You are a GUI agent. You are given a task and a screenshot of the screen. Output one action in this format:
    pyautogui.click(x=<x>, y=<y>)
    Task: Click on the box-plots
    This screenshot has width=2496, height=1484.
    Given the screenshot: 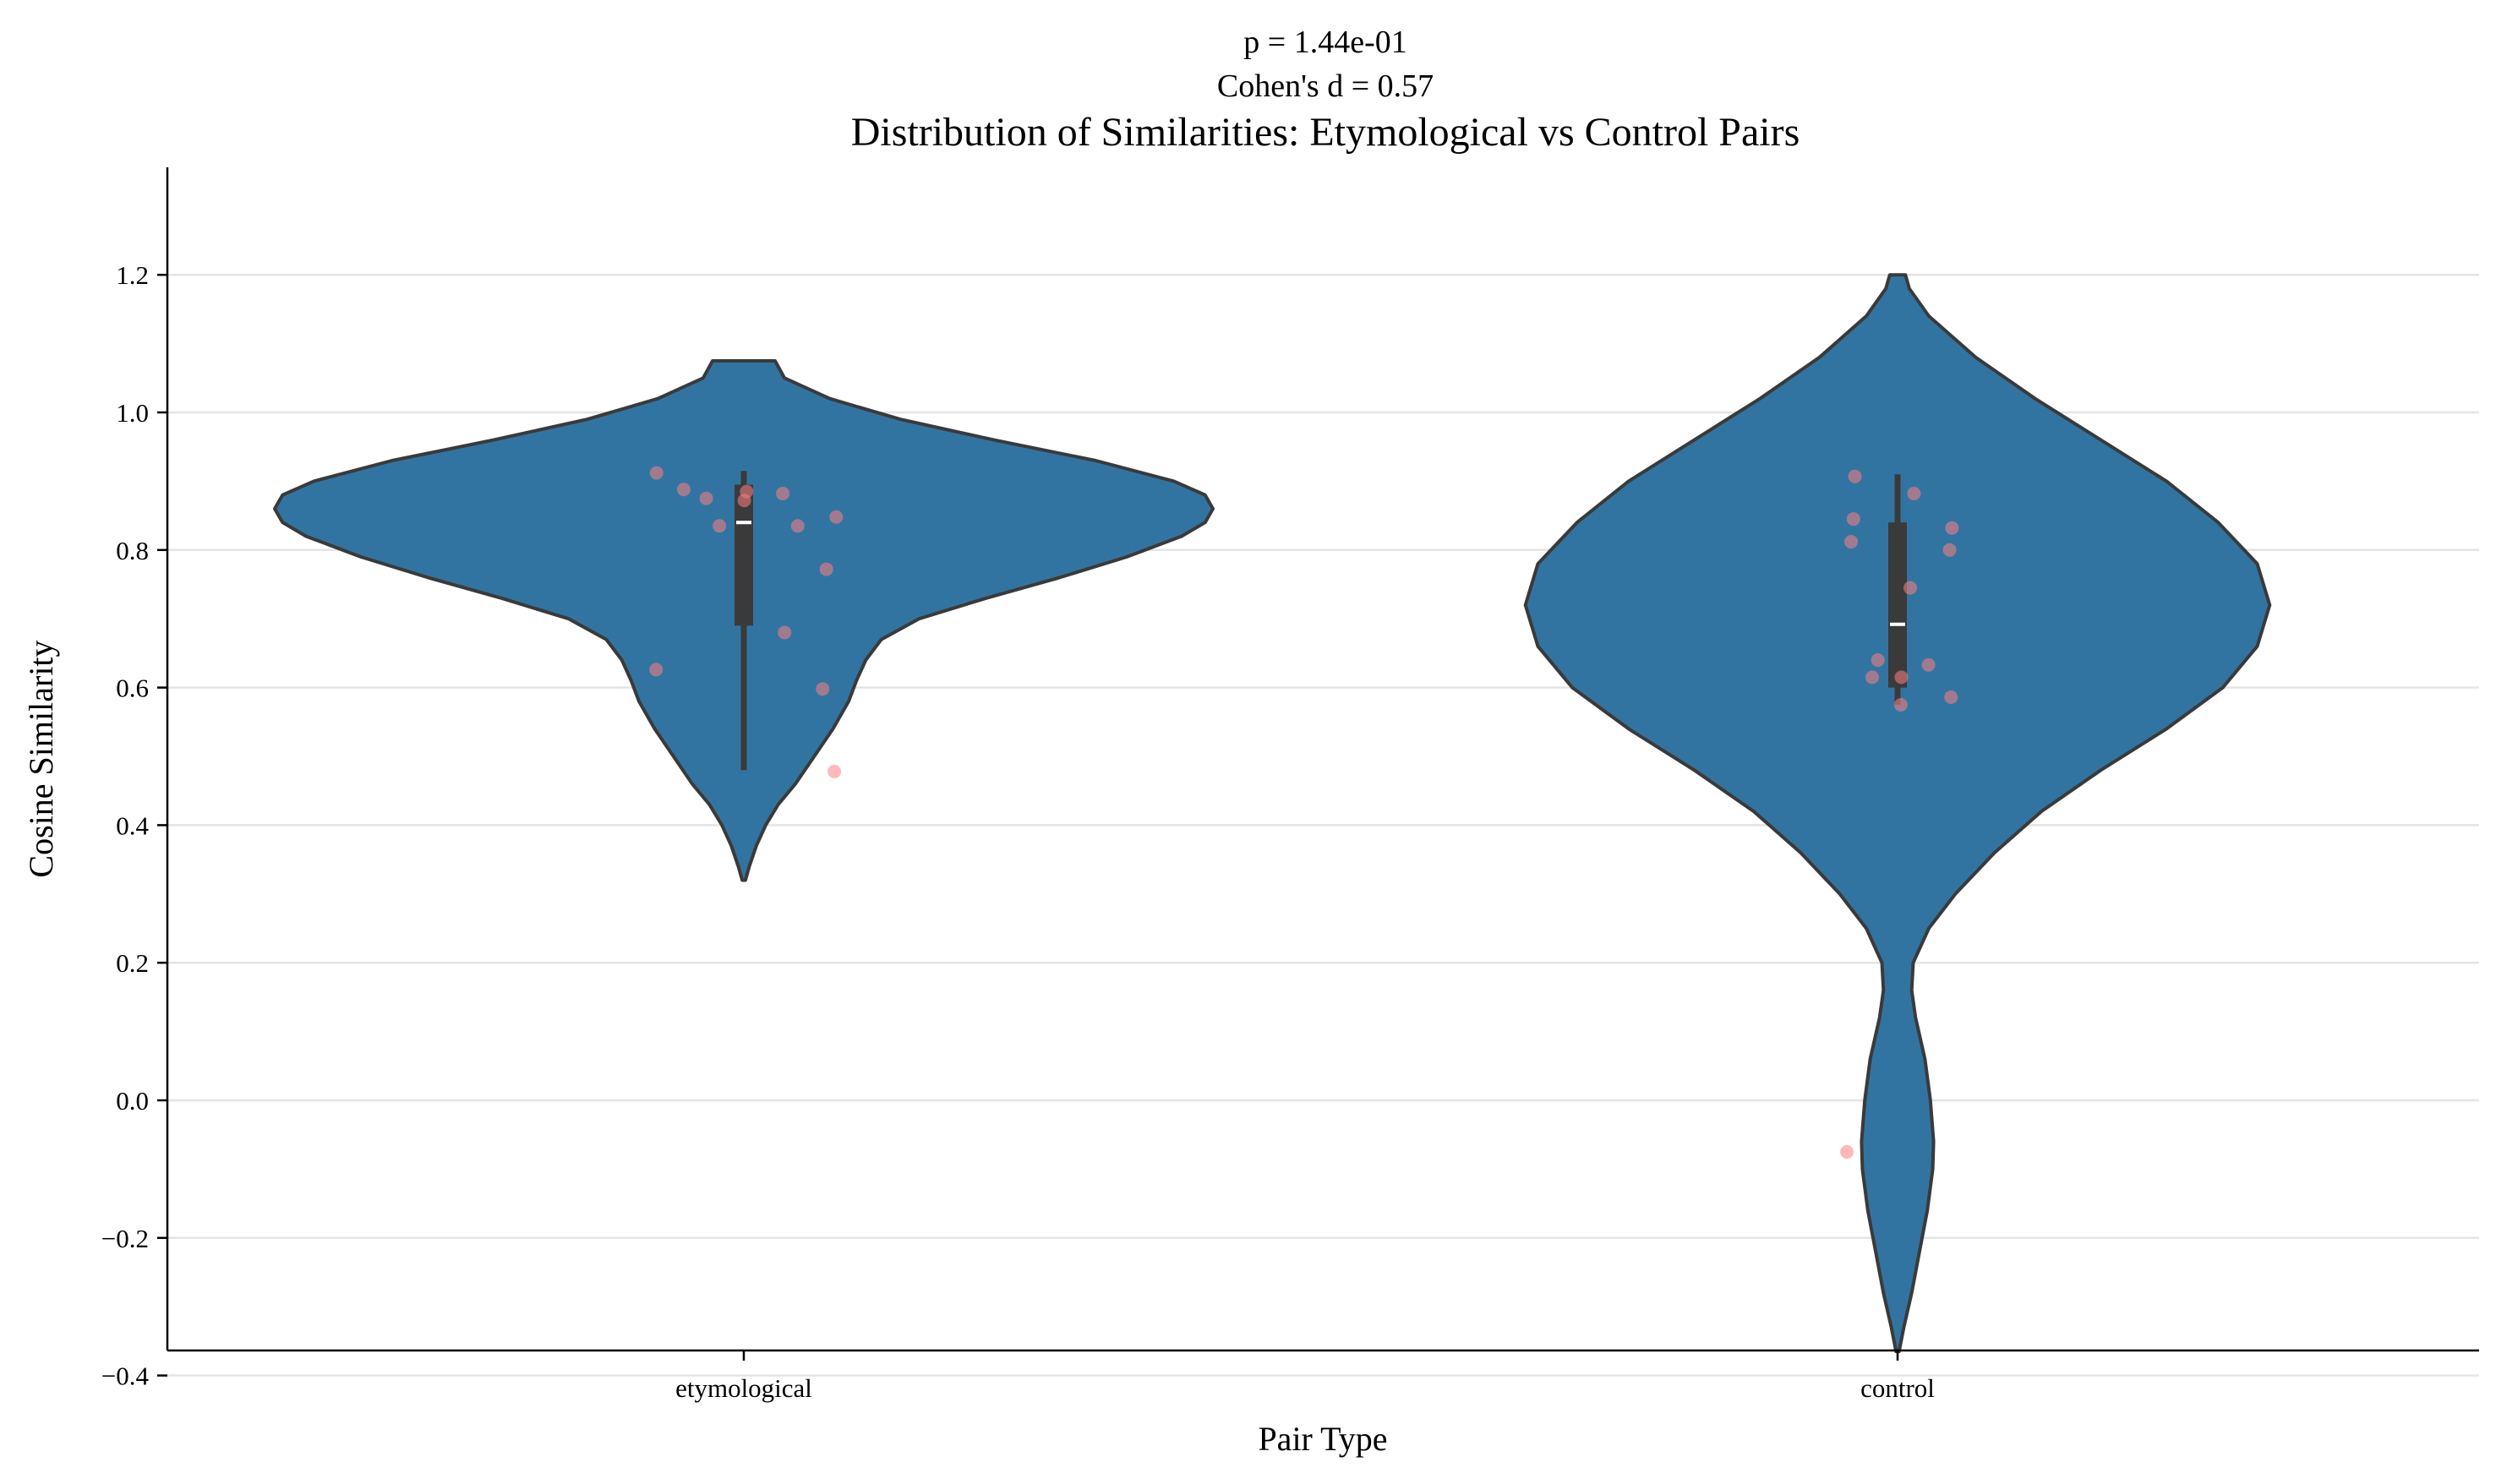 What is the action you would take?
    pyautogui.click(x=1321, y=621)
    